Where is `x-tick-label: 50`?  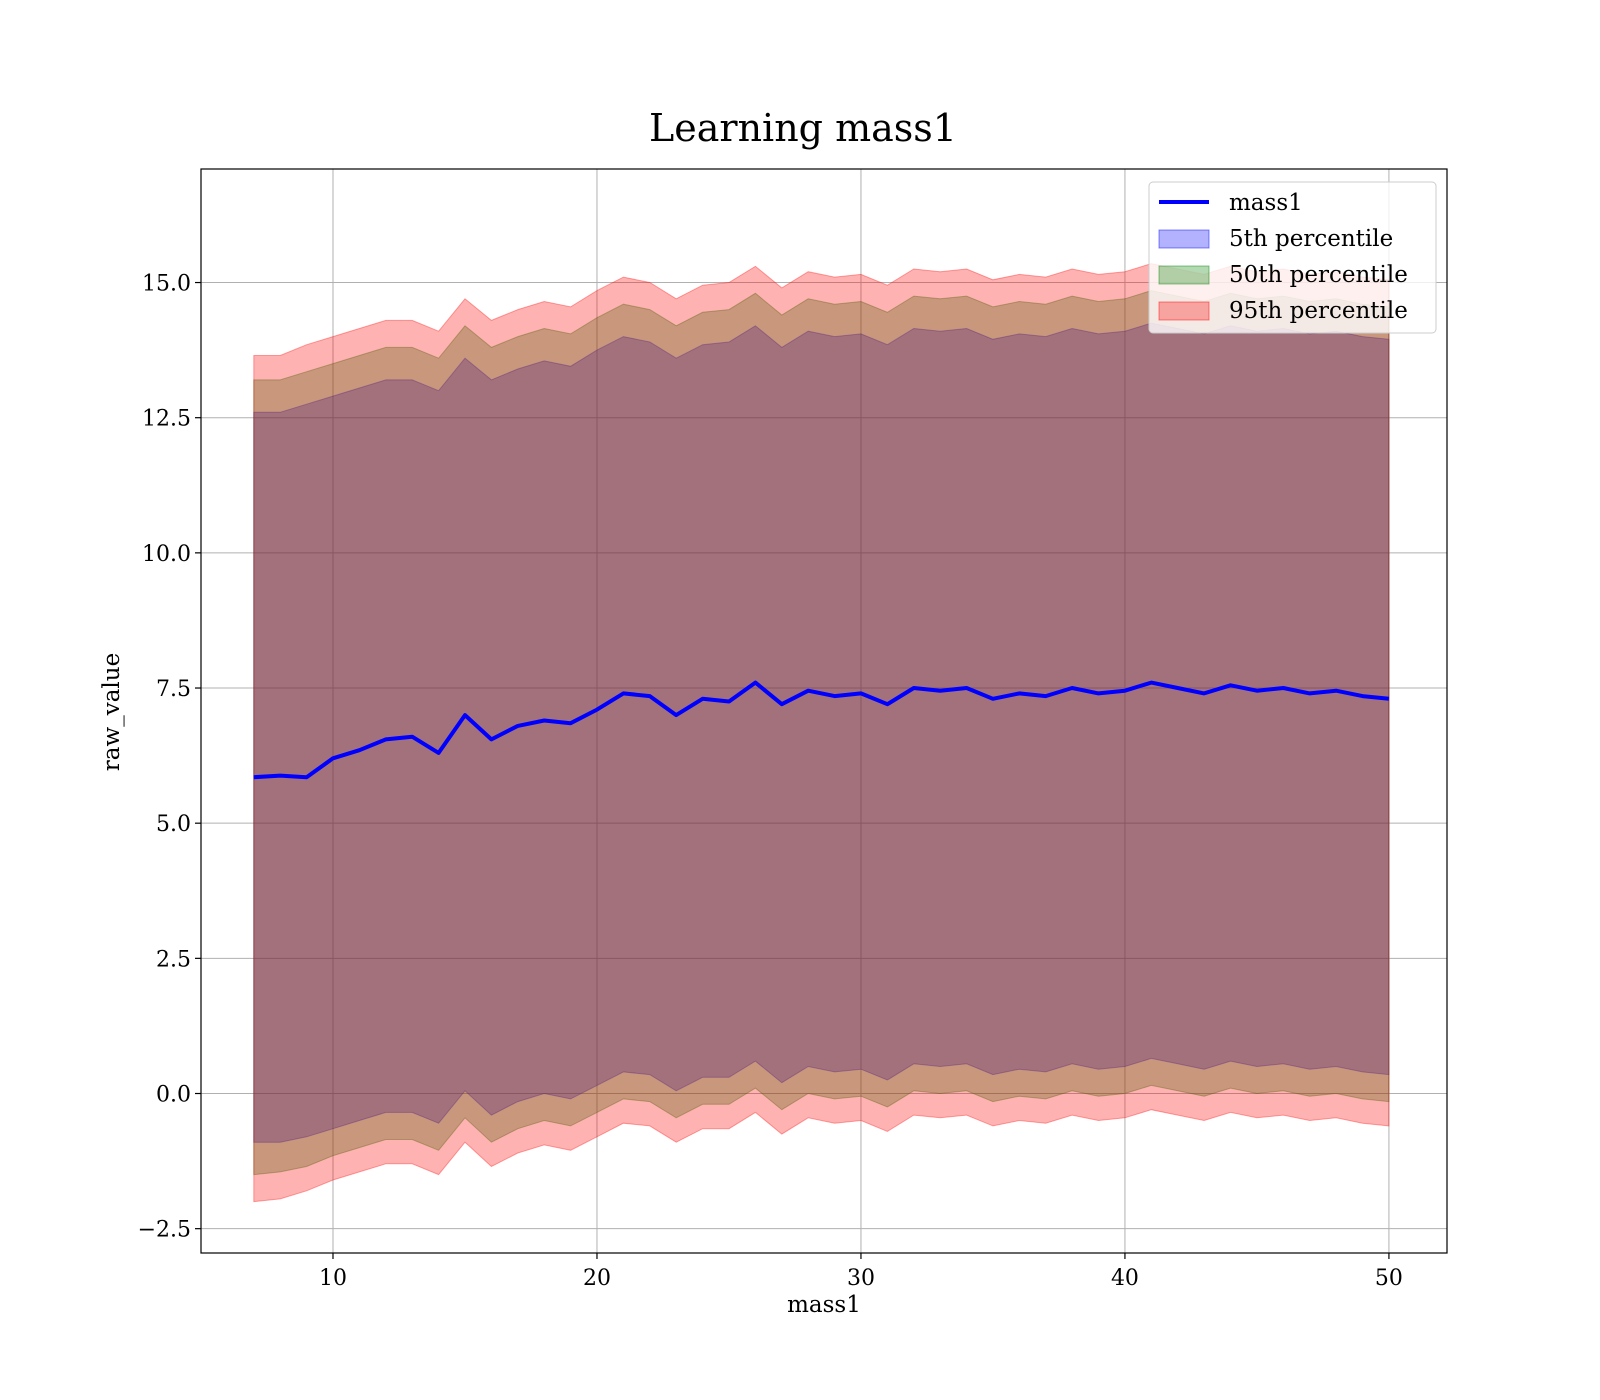
x-tick-label: 50 is located at coordinates (1389, 1278).